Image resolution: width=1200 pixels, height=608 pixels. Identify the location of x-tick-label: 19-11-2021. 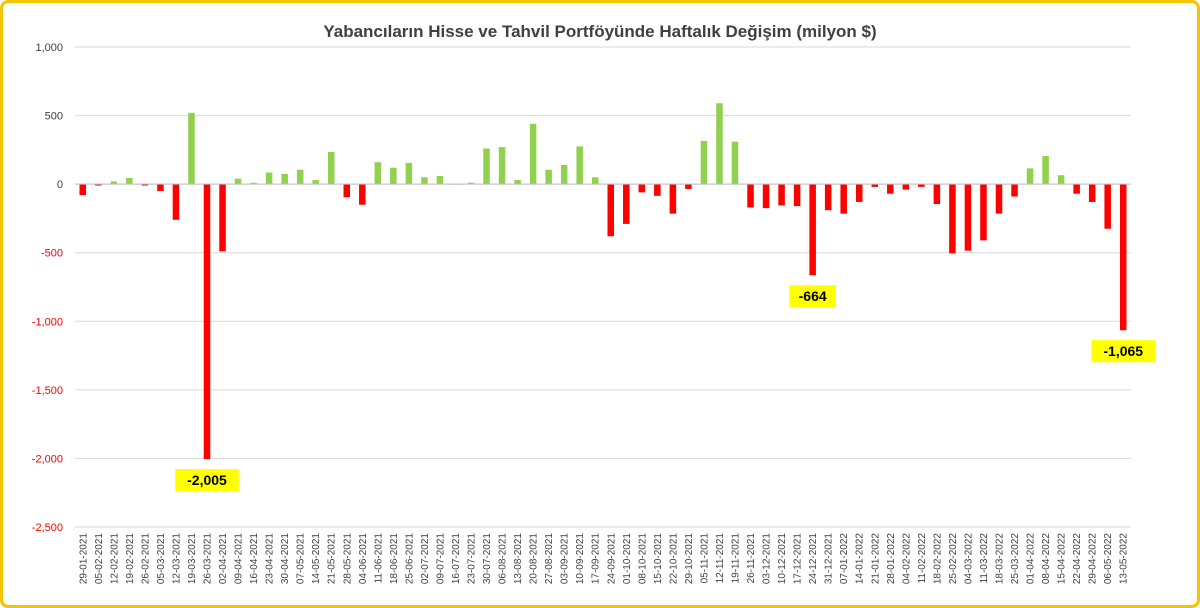
(736, 558).